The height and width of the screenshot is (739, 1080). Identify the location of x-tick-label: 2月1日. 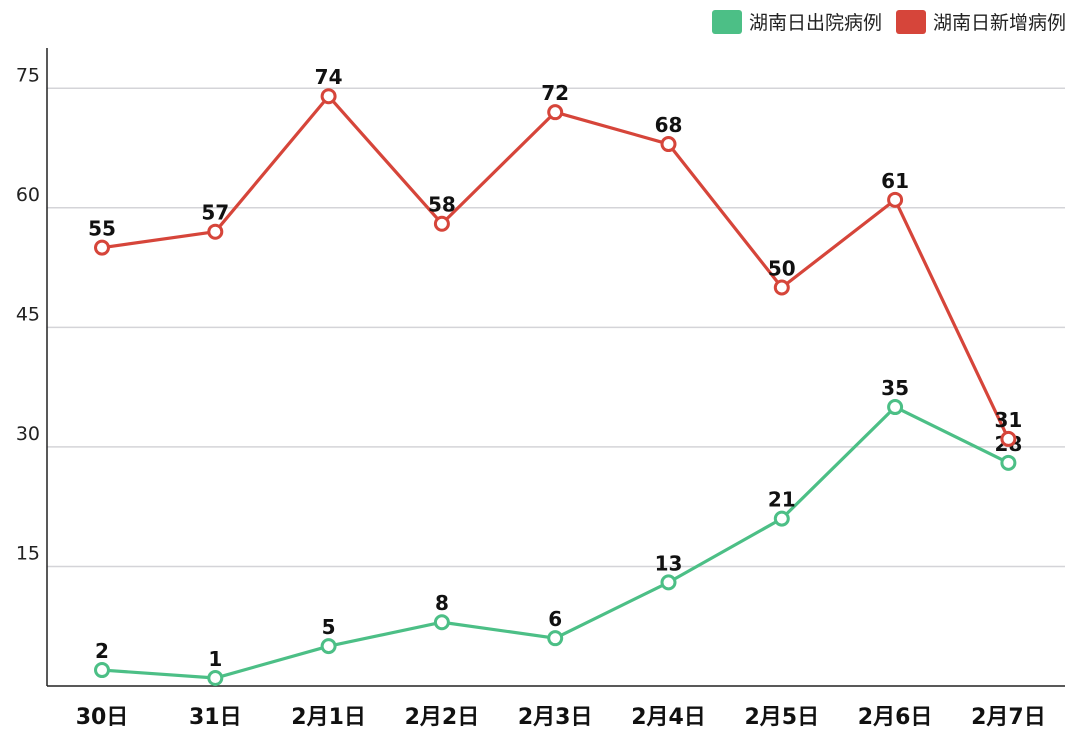
(328, 717).